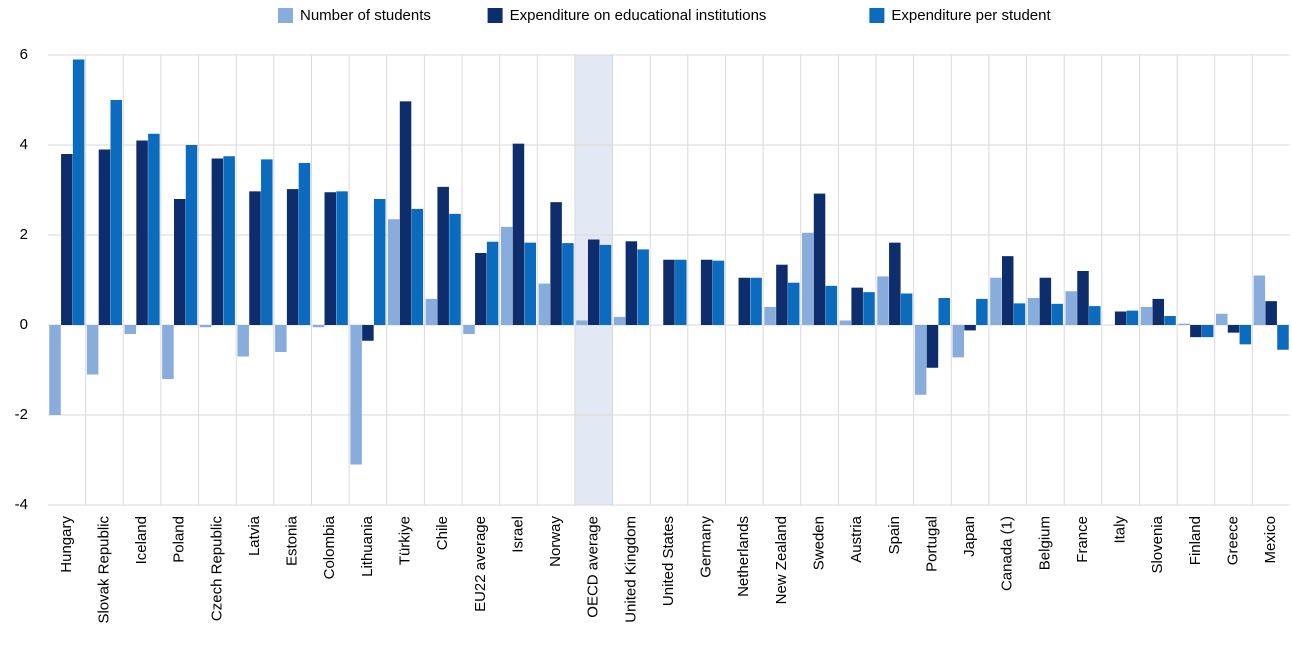  Describe the element at coordinates (1082, 539) in the screenshot. I see `x-tick-label: France` at that location.